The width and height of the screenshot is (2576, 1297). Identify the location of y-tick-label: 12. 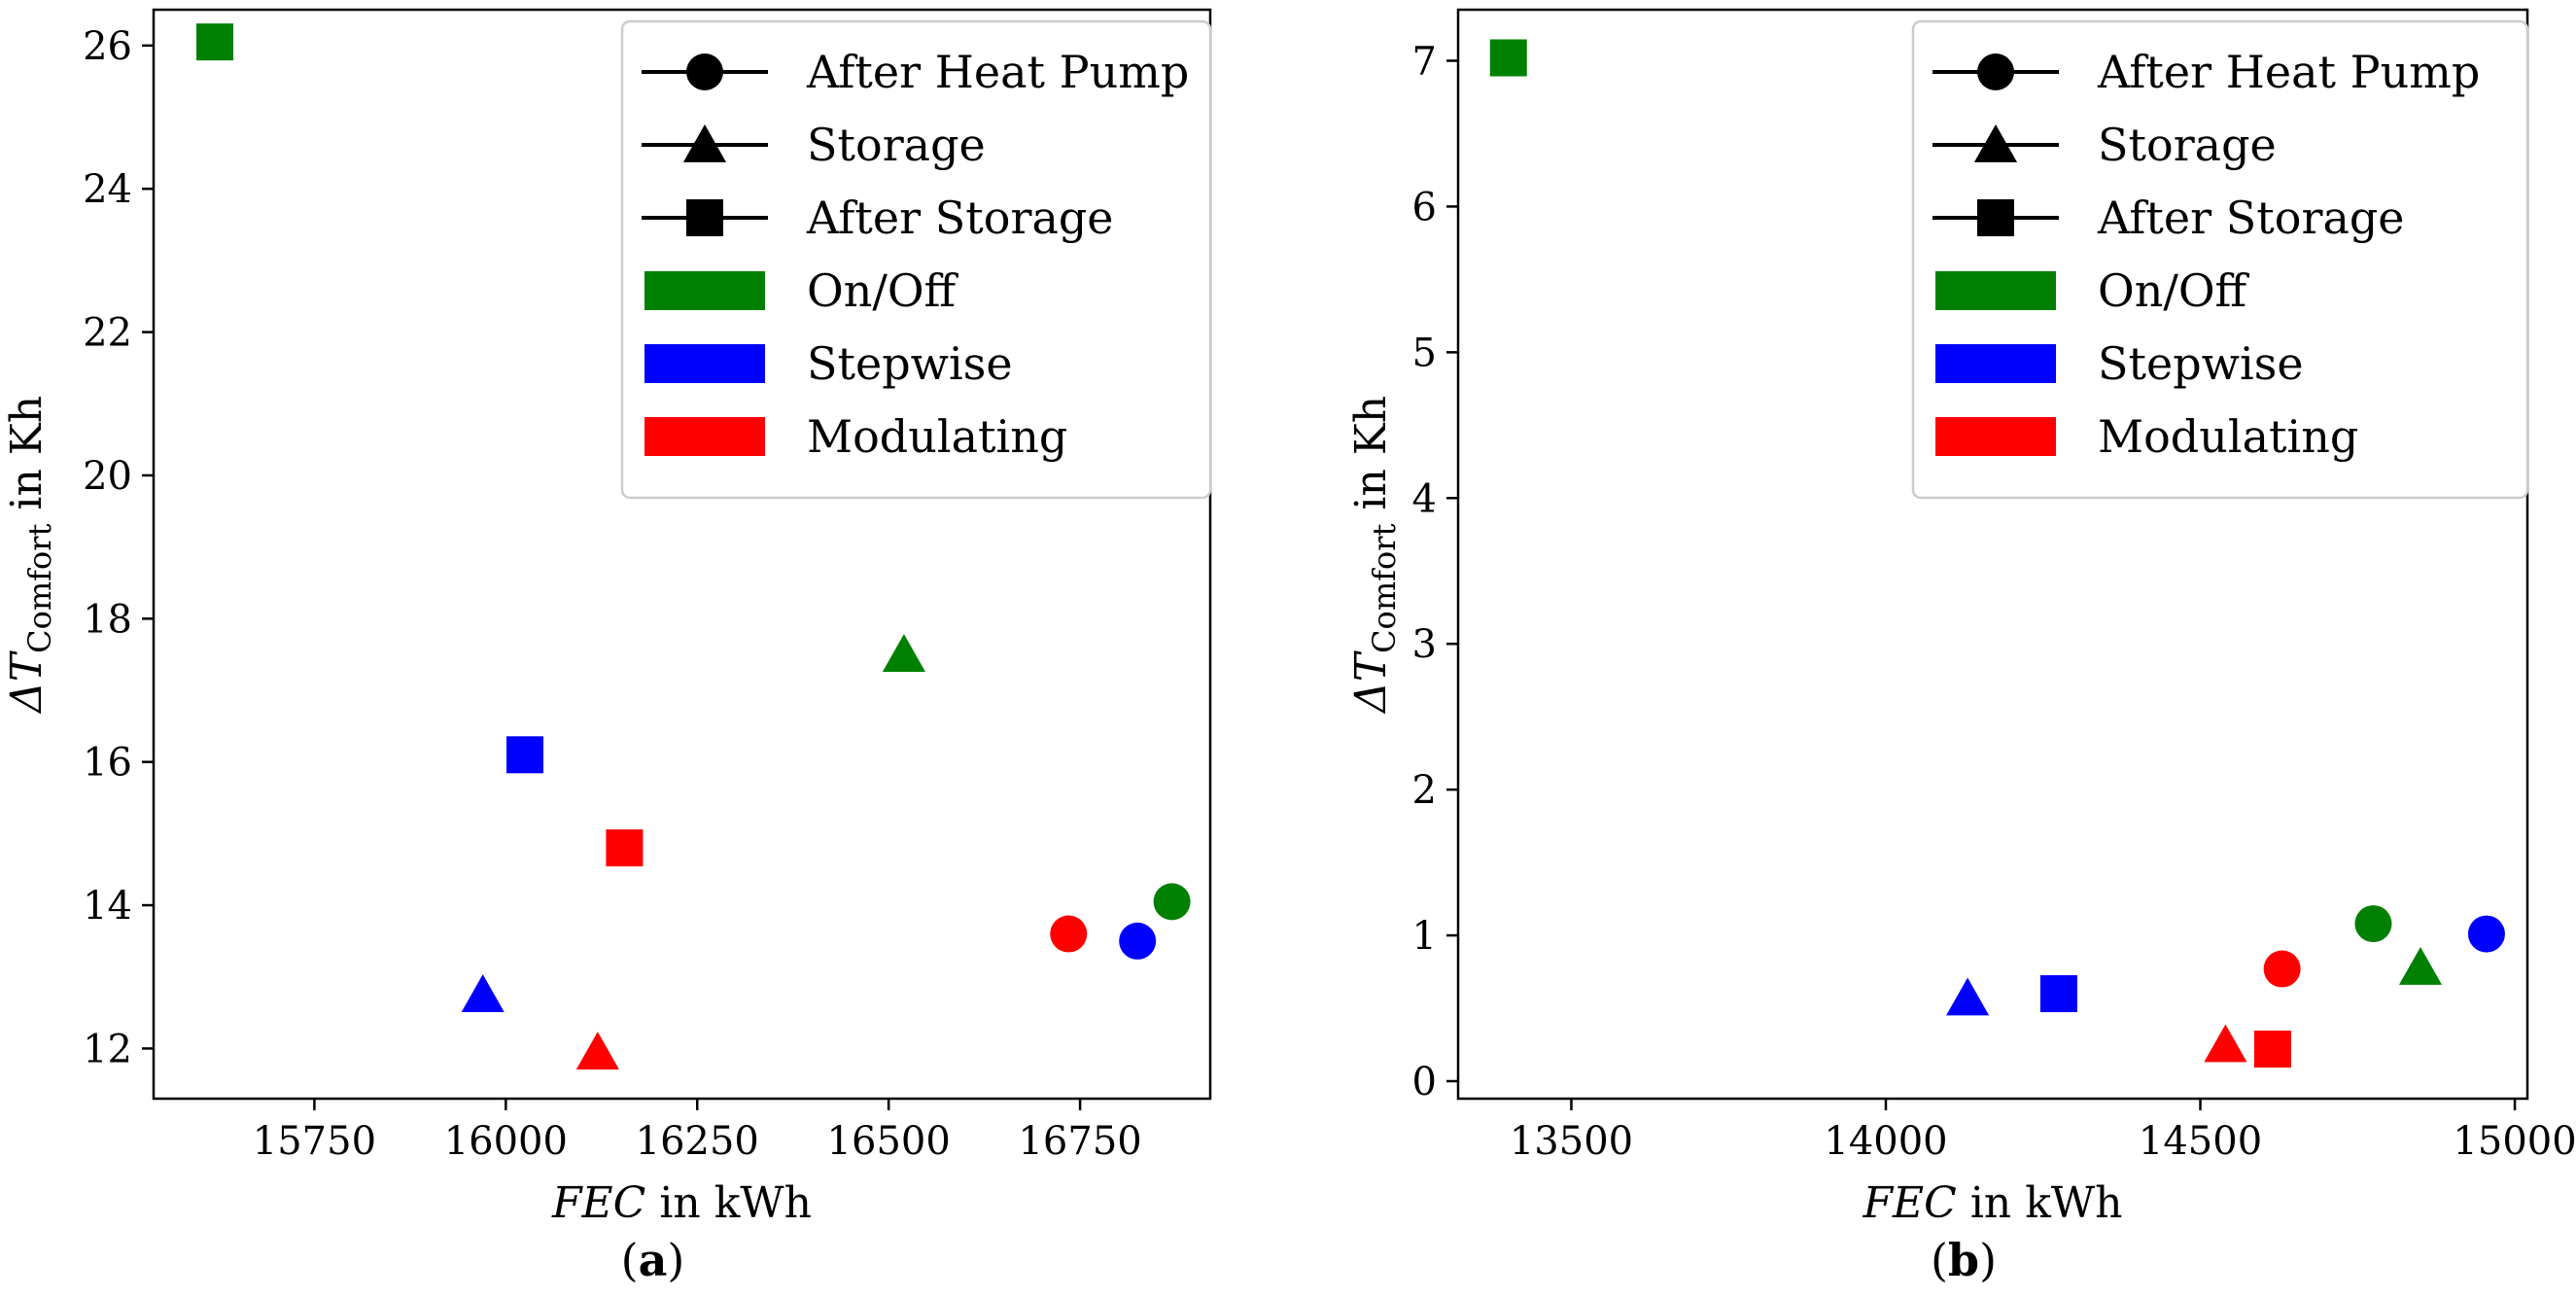
(108, 1049).